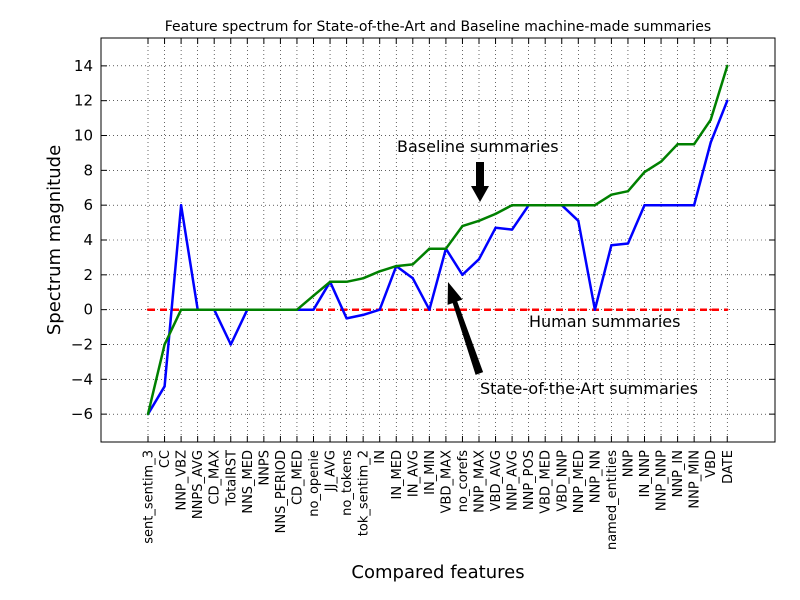 The width and height of the screenshot is (800, 600). Describe the element at coordinates (331, 471) in the screenshot. I see `x-tick-label: JJ_AVG` at that location.